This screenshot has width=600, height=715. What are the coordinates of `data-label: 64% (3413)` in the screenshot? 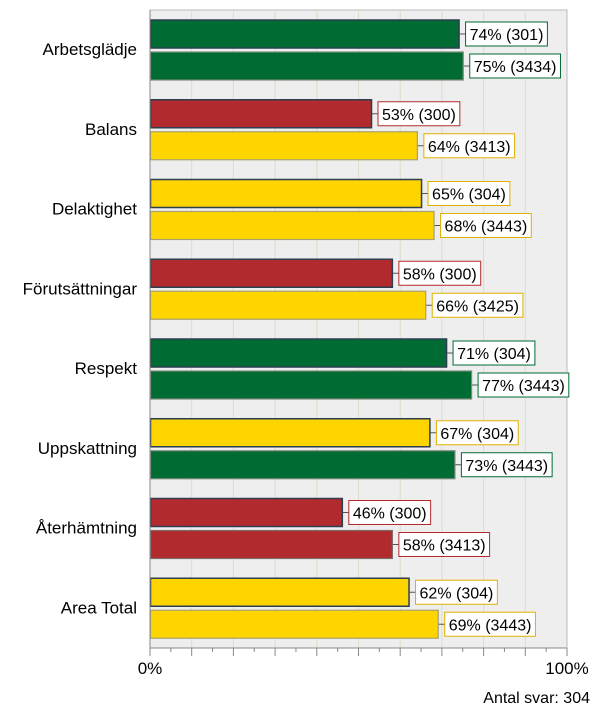 It's located at (469, 147).